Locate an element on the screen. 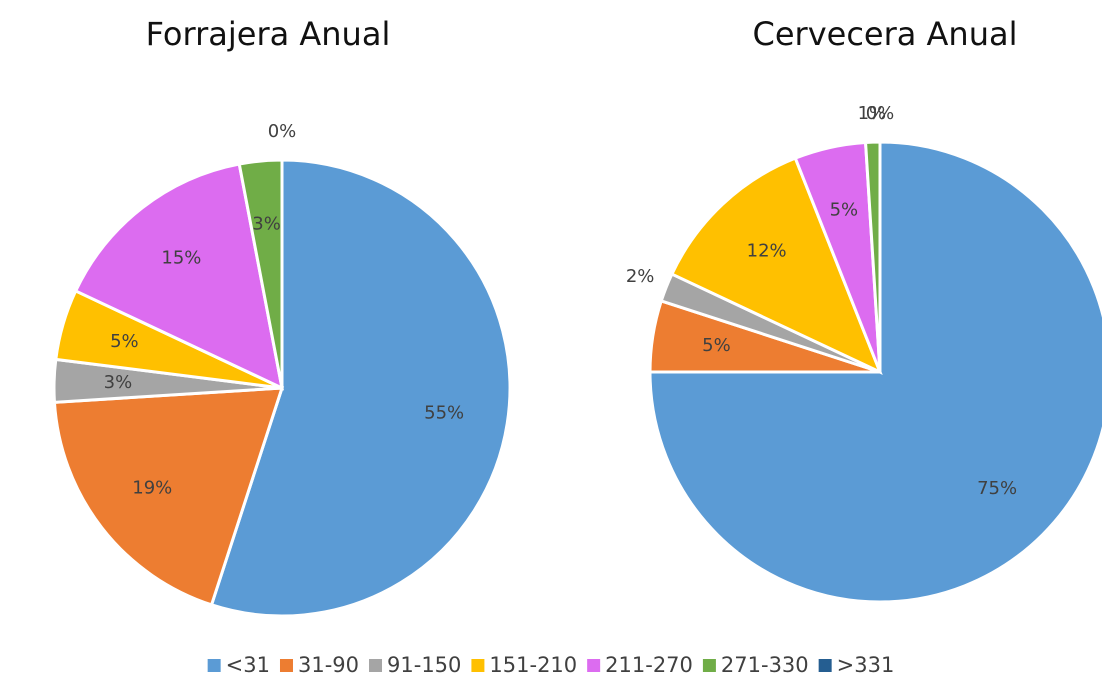 This screenshot has height=693, width=1102. legend-label: <31 is located at coordinates (248, 665).